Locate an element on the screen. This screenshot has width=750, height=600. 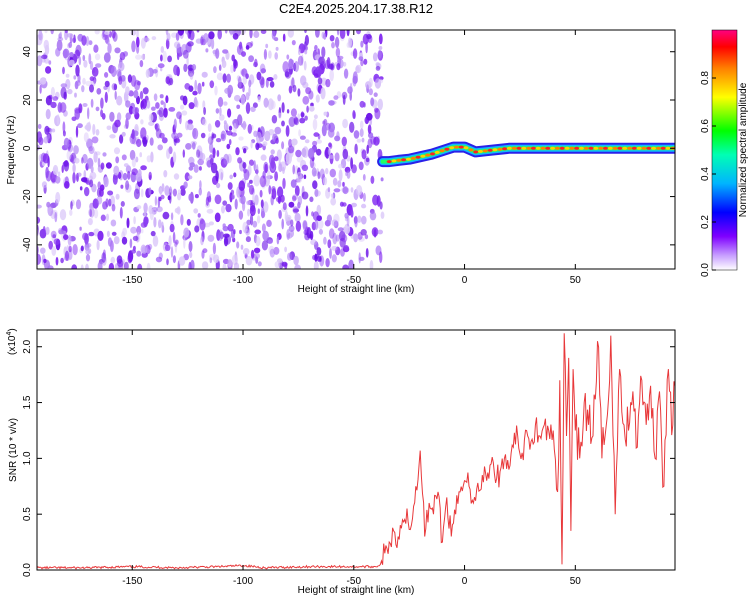
snr-y-axis-label: SNR (10 * v/v) is located at coordinates (13, 450).